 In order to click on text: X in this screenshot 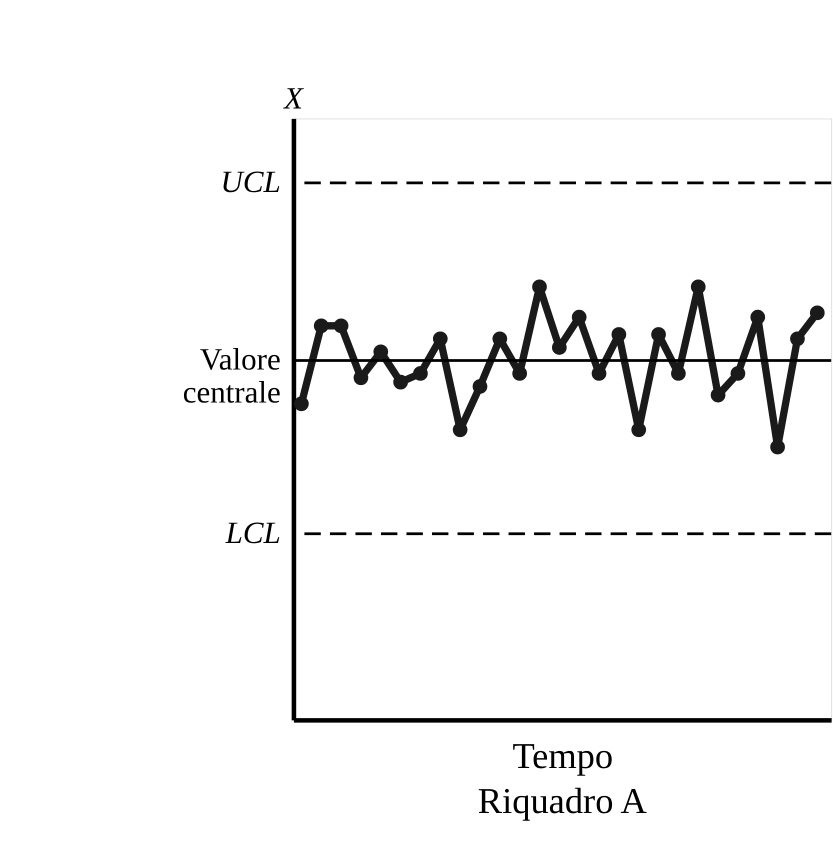, I will do `click(293, 98)`.